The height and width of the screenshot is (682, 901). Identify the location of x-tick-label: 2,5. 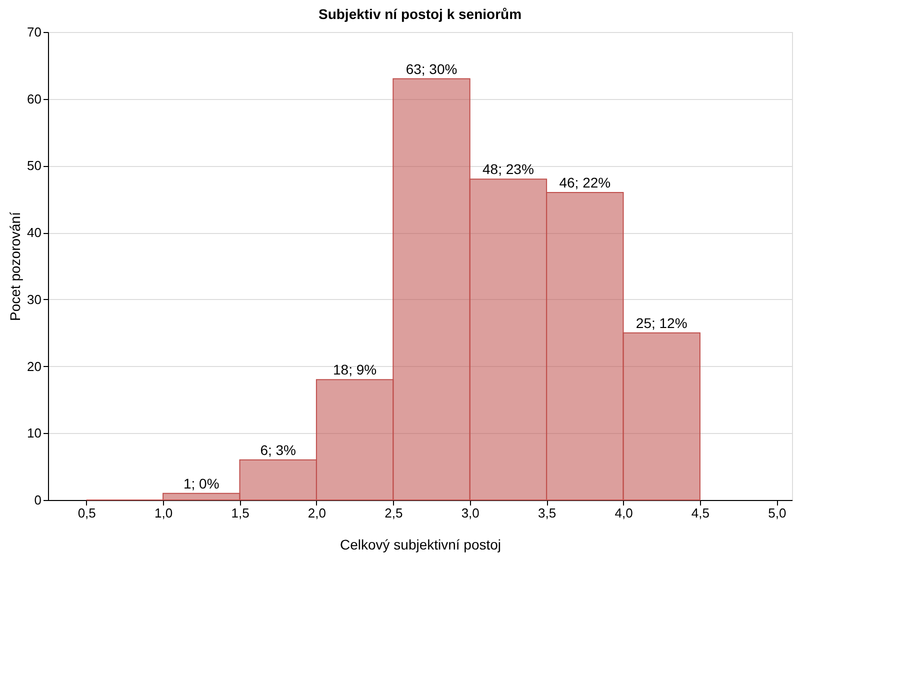
(393, 513).